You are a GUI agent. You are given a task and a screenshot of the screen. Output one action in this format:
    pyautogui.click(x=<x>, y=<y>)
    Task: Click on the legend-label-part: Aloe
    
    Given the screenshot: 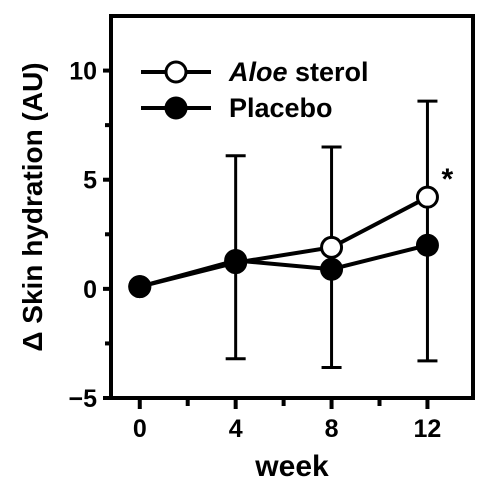 What is the action you would take?
    pyautogui.click(x=258, y=72)
    